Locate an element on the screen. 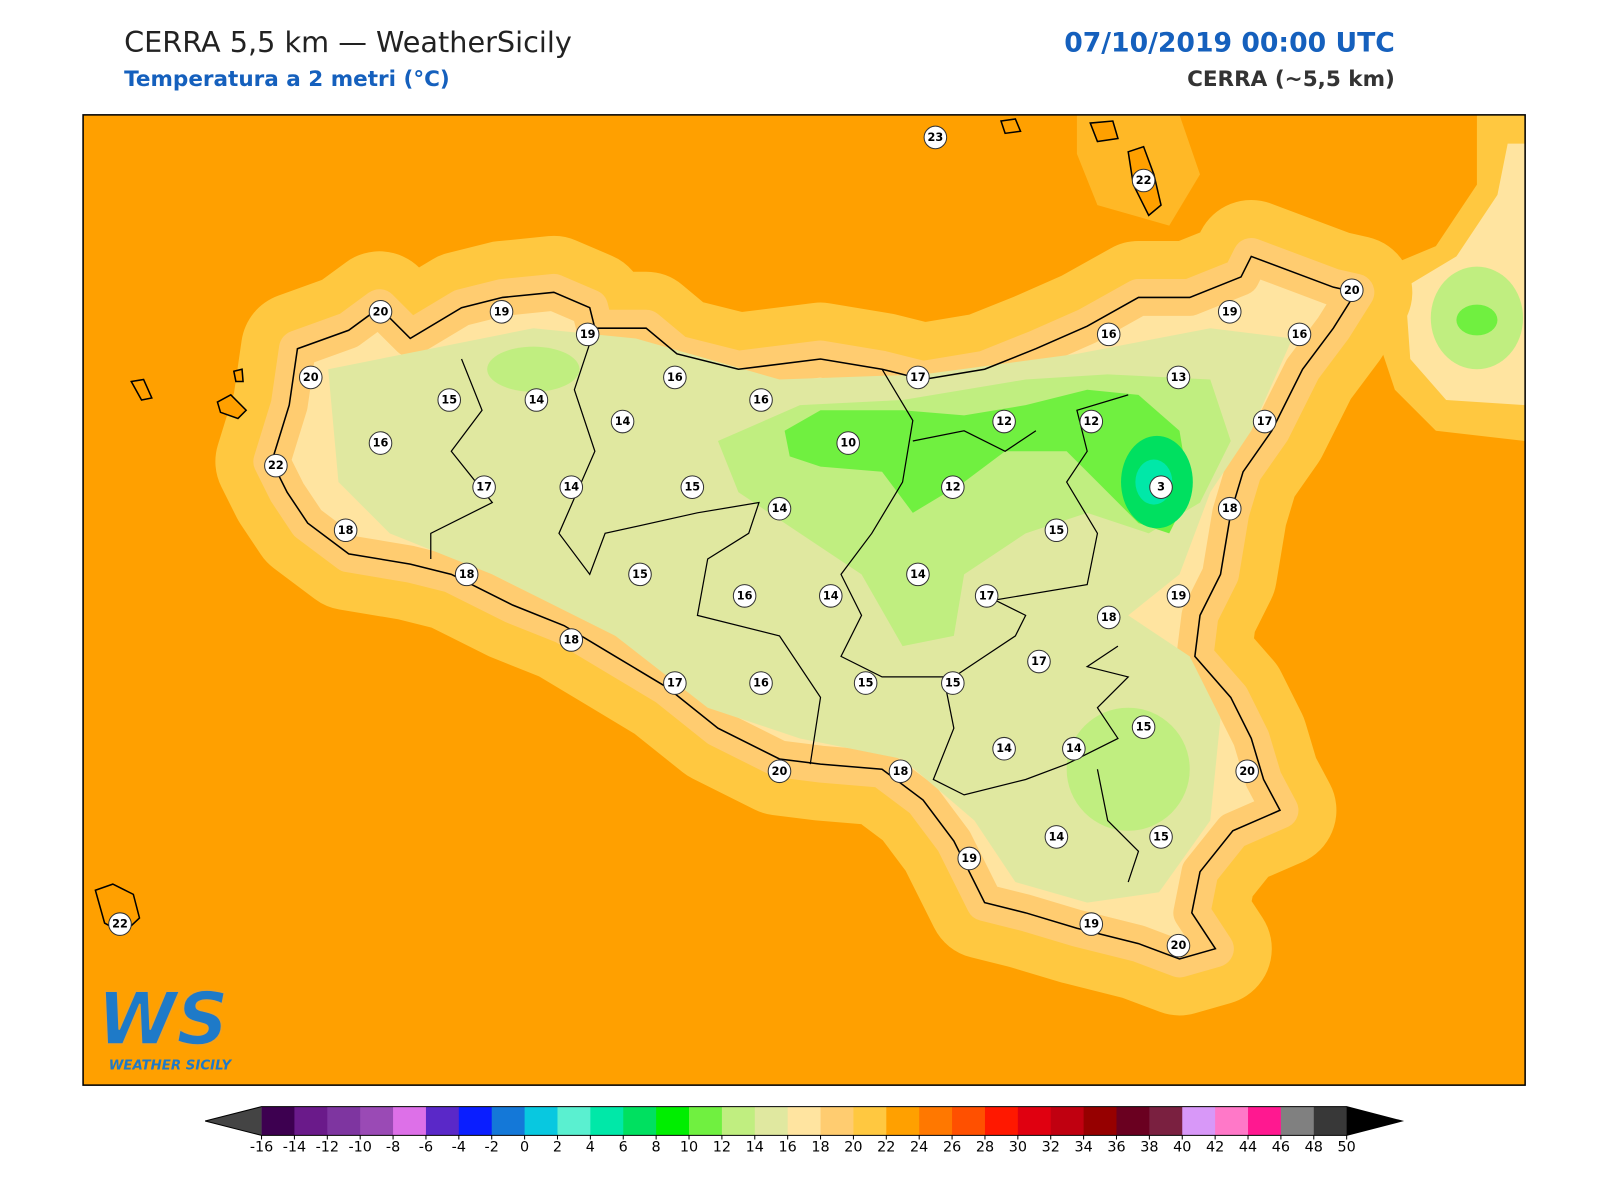  colorbar-tick-label: 48 is located at coordinates (1314, 1148).